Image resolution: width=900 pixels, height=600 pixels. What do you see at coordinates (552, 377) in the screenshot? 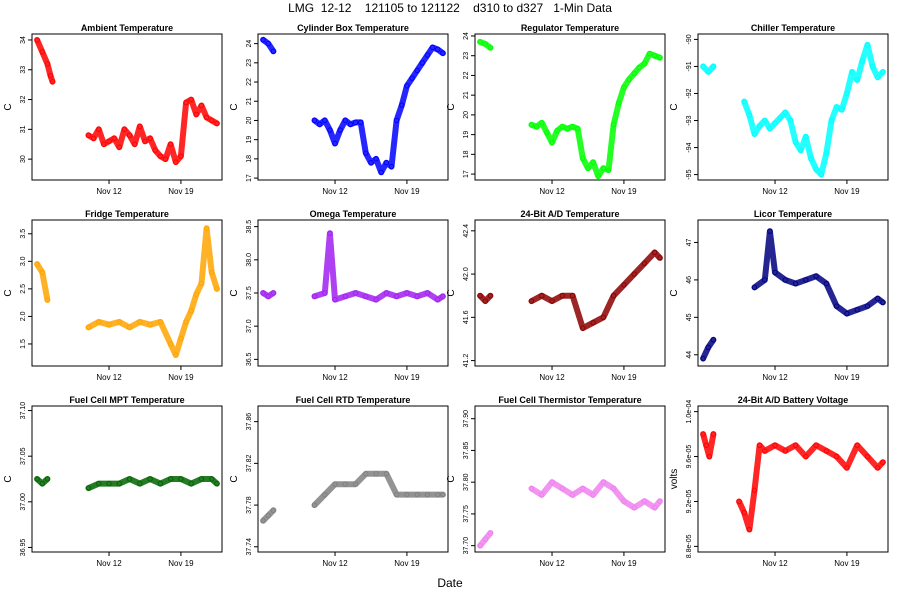
I see `chart-6-xtick-label-0: Nov 12` at bounding box center [552, 377].